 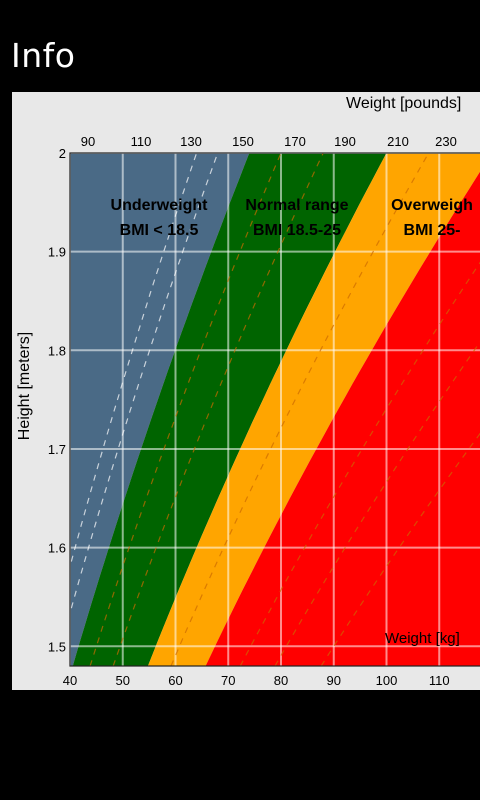 I want to click on zone-bmi-normal: BMI 18.5-25, so click(x=297, y=230).